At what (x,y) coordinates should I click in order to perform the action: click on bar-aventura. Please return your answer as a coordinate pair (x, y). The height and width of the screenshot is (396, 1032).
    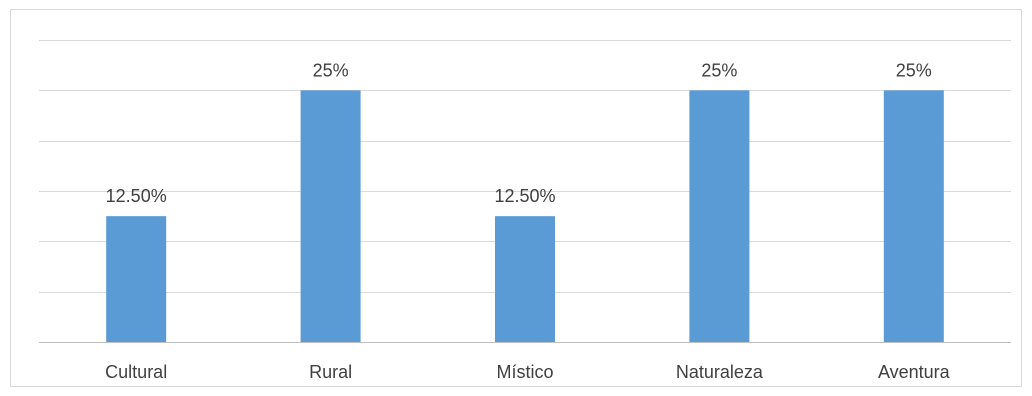
    Looking at the image, I should click on (913, 216).